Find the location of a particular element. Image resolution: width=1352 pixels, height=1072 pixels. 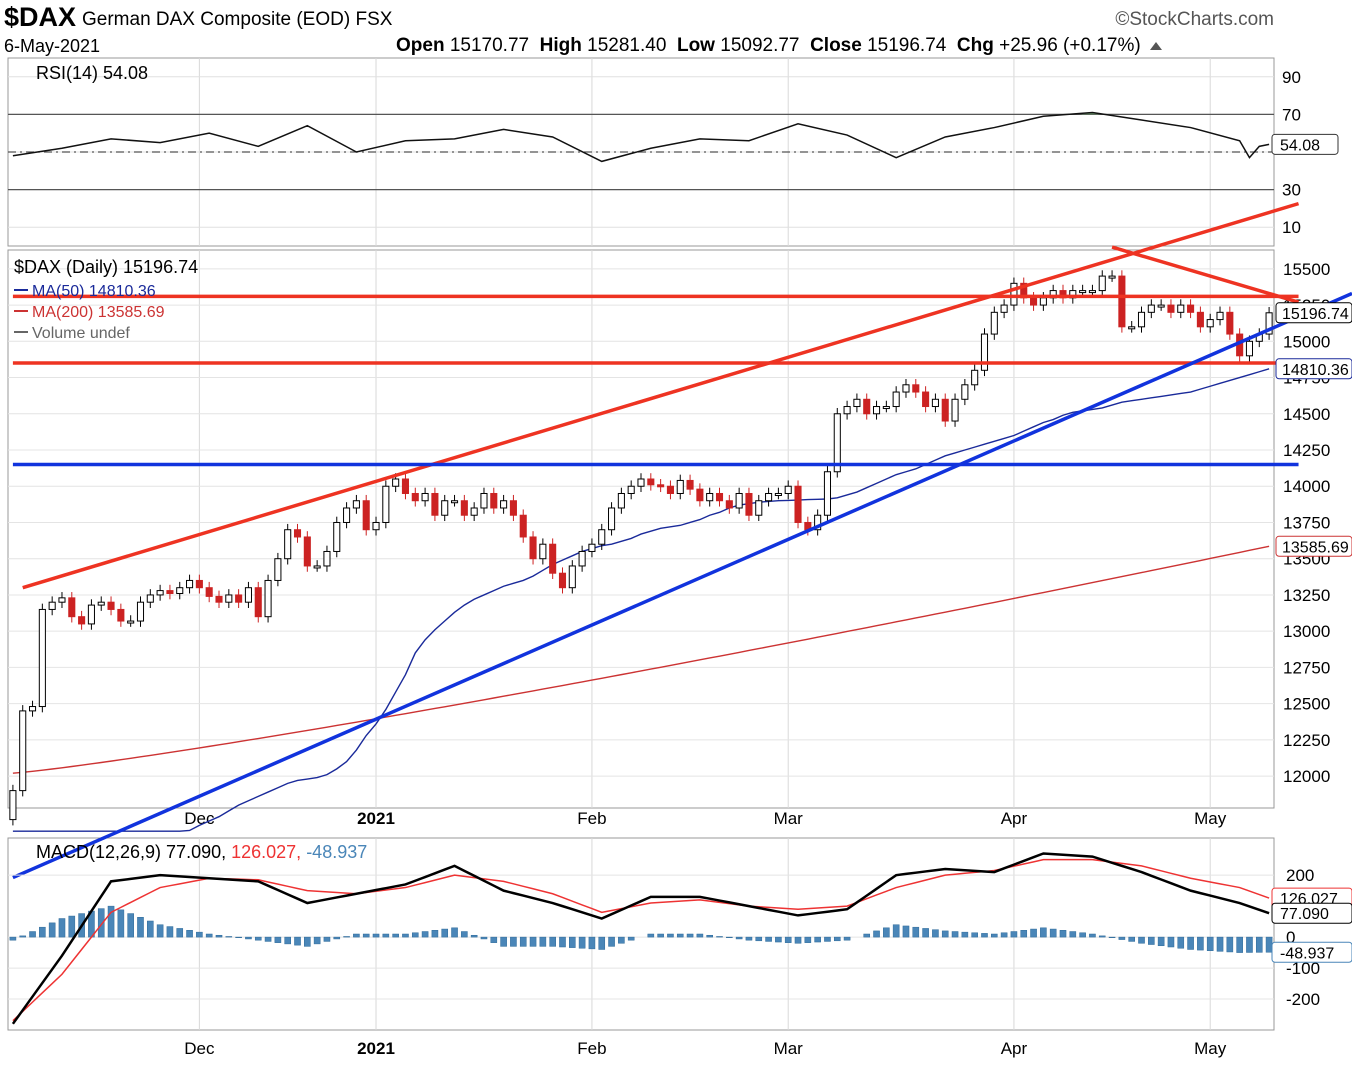

price-value-tag is located at coordinates (1313, 369).